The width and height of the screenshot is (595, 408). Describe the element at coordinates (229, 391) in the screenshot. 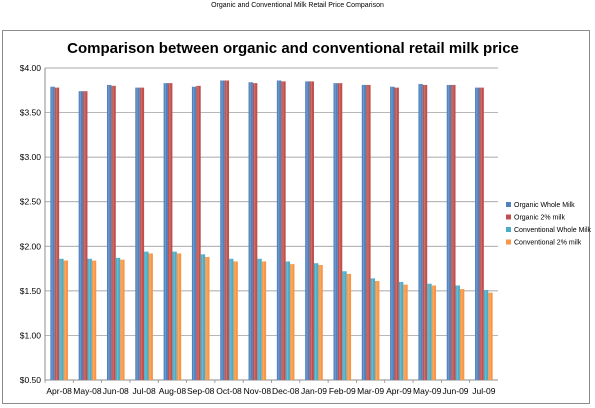

I see `x-tick-label: Oct-08` at that location.